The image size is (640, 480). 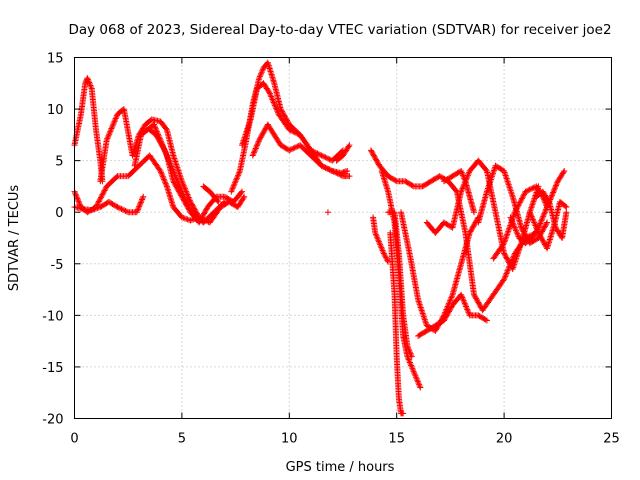 I want to click on x-tick-label: 15, so click(x=396, y=439).